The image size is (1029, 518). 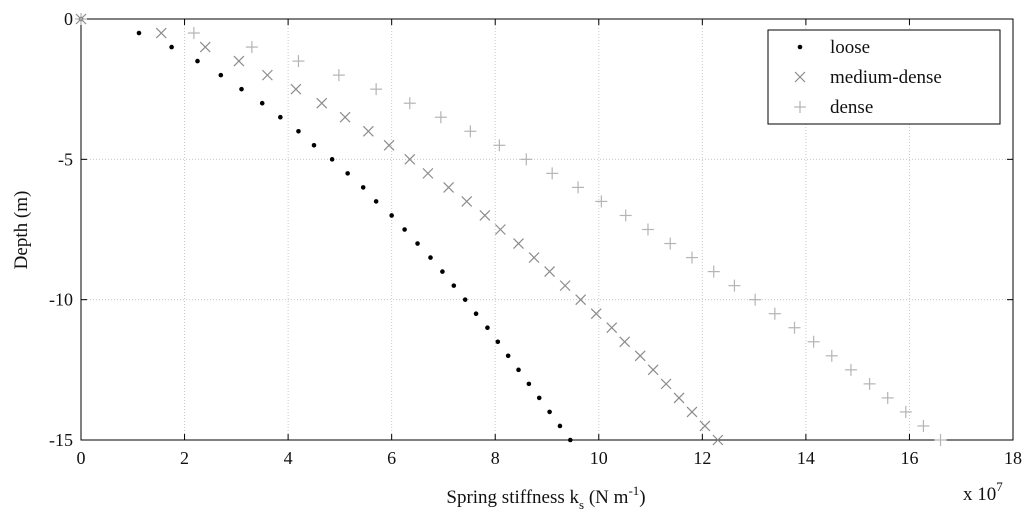 I want to click on x-axis-multiplier: x 107, so click(x=983, y=492).